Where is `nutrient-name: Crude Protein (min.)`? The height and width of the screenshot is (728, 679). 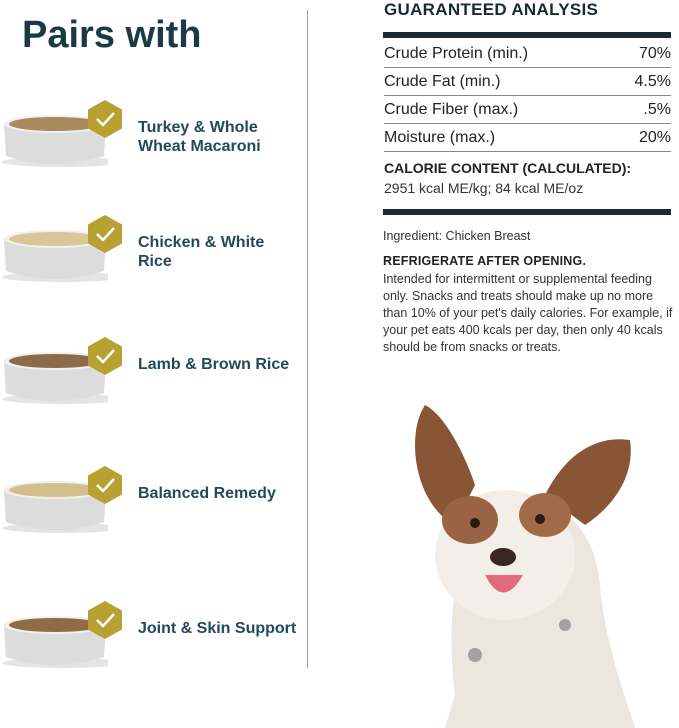
nutrient-name: Crude Protein (min.) is located at coordinates (456, 53).